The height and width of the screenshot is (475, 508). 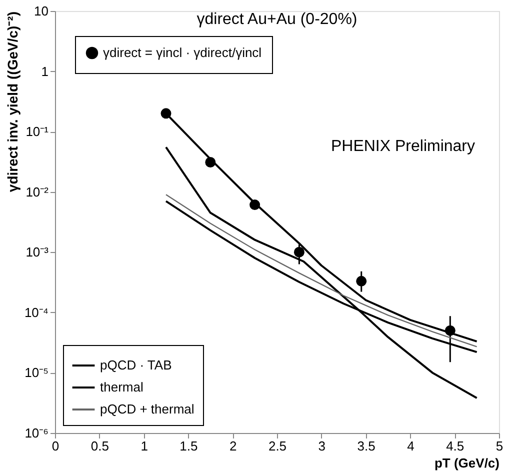 What do you see at coordinates (12, 102) in the screenshot?
I see `y-axis-title: γdirect inv. yield ((GeV/c)⁻²)` at bounding box center [12, 102].